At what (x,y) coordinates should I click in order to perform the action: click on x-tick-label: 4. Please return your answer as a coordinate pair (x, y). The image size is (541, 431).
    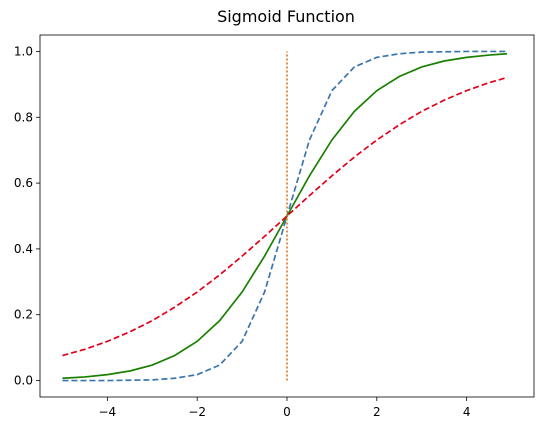
    Looking at the image, I should click on (467, 412).